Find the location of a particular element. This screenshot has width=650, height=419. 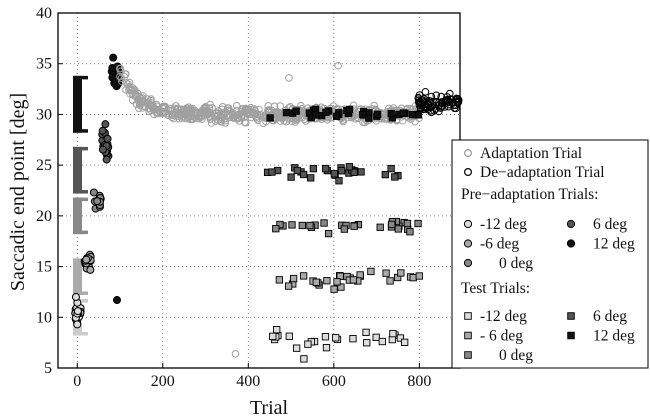

target-bar-top is located at coordinates (80, 148).